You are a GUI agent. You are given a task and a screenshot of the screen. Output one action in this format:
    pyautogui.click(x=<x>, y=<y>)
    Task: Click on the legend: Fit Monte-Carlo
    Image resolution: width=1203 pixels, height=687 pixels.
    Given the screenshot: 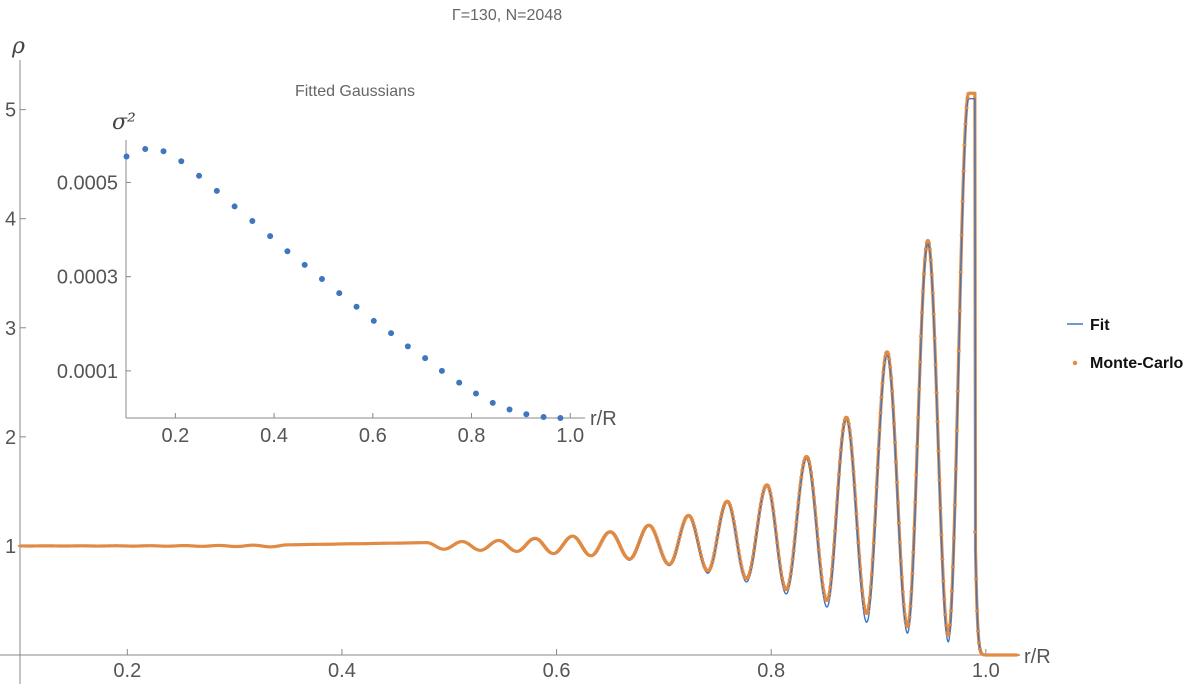 What is the action you would take?
    pyautogui.click(x=1125, y=344)
    